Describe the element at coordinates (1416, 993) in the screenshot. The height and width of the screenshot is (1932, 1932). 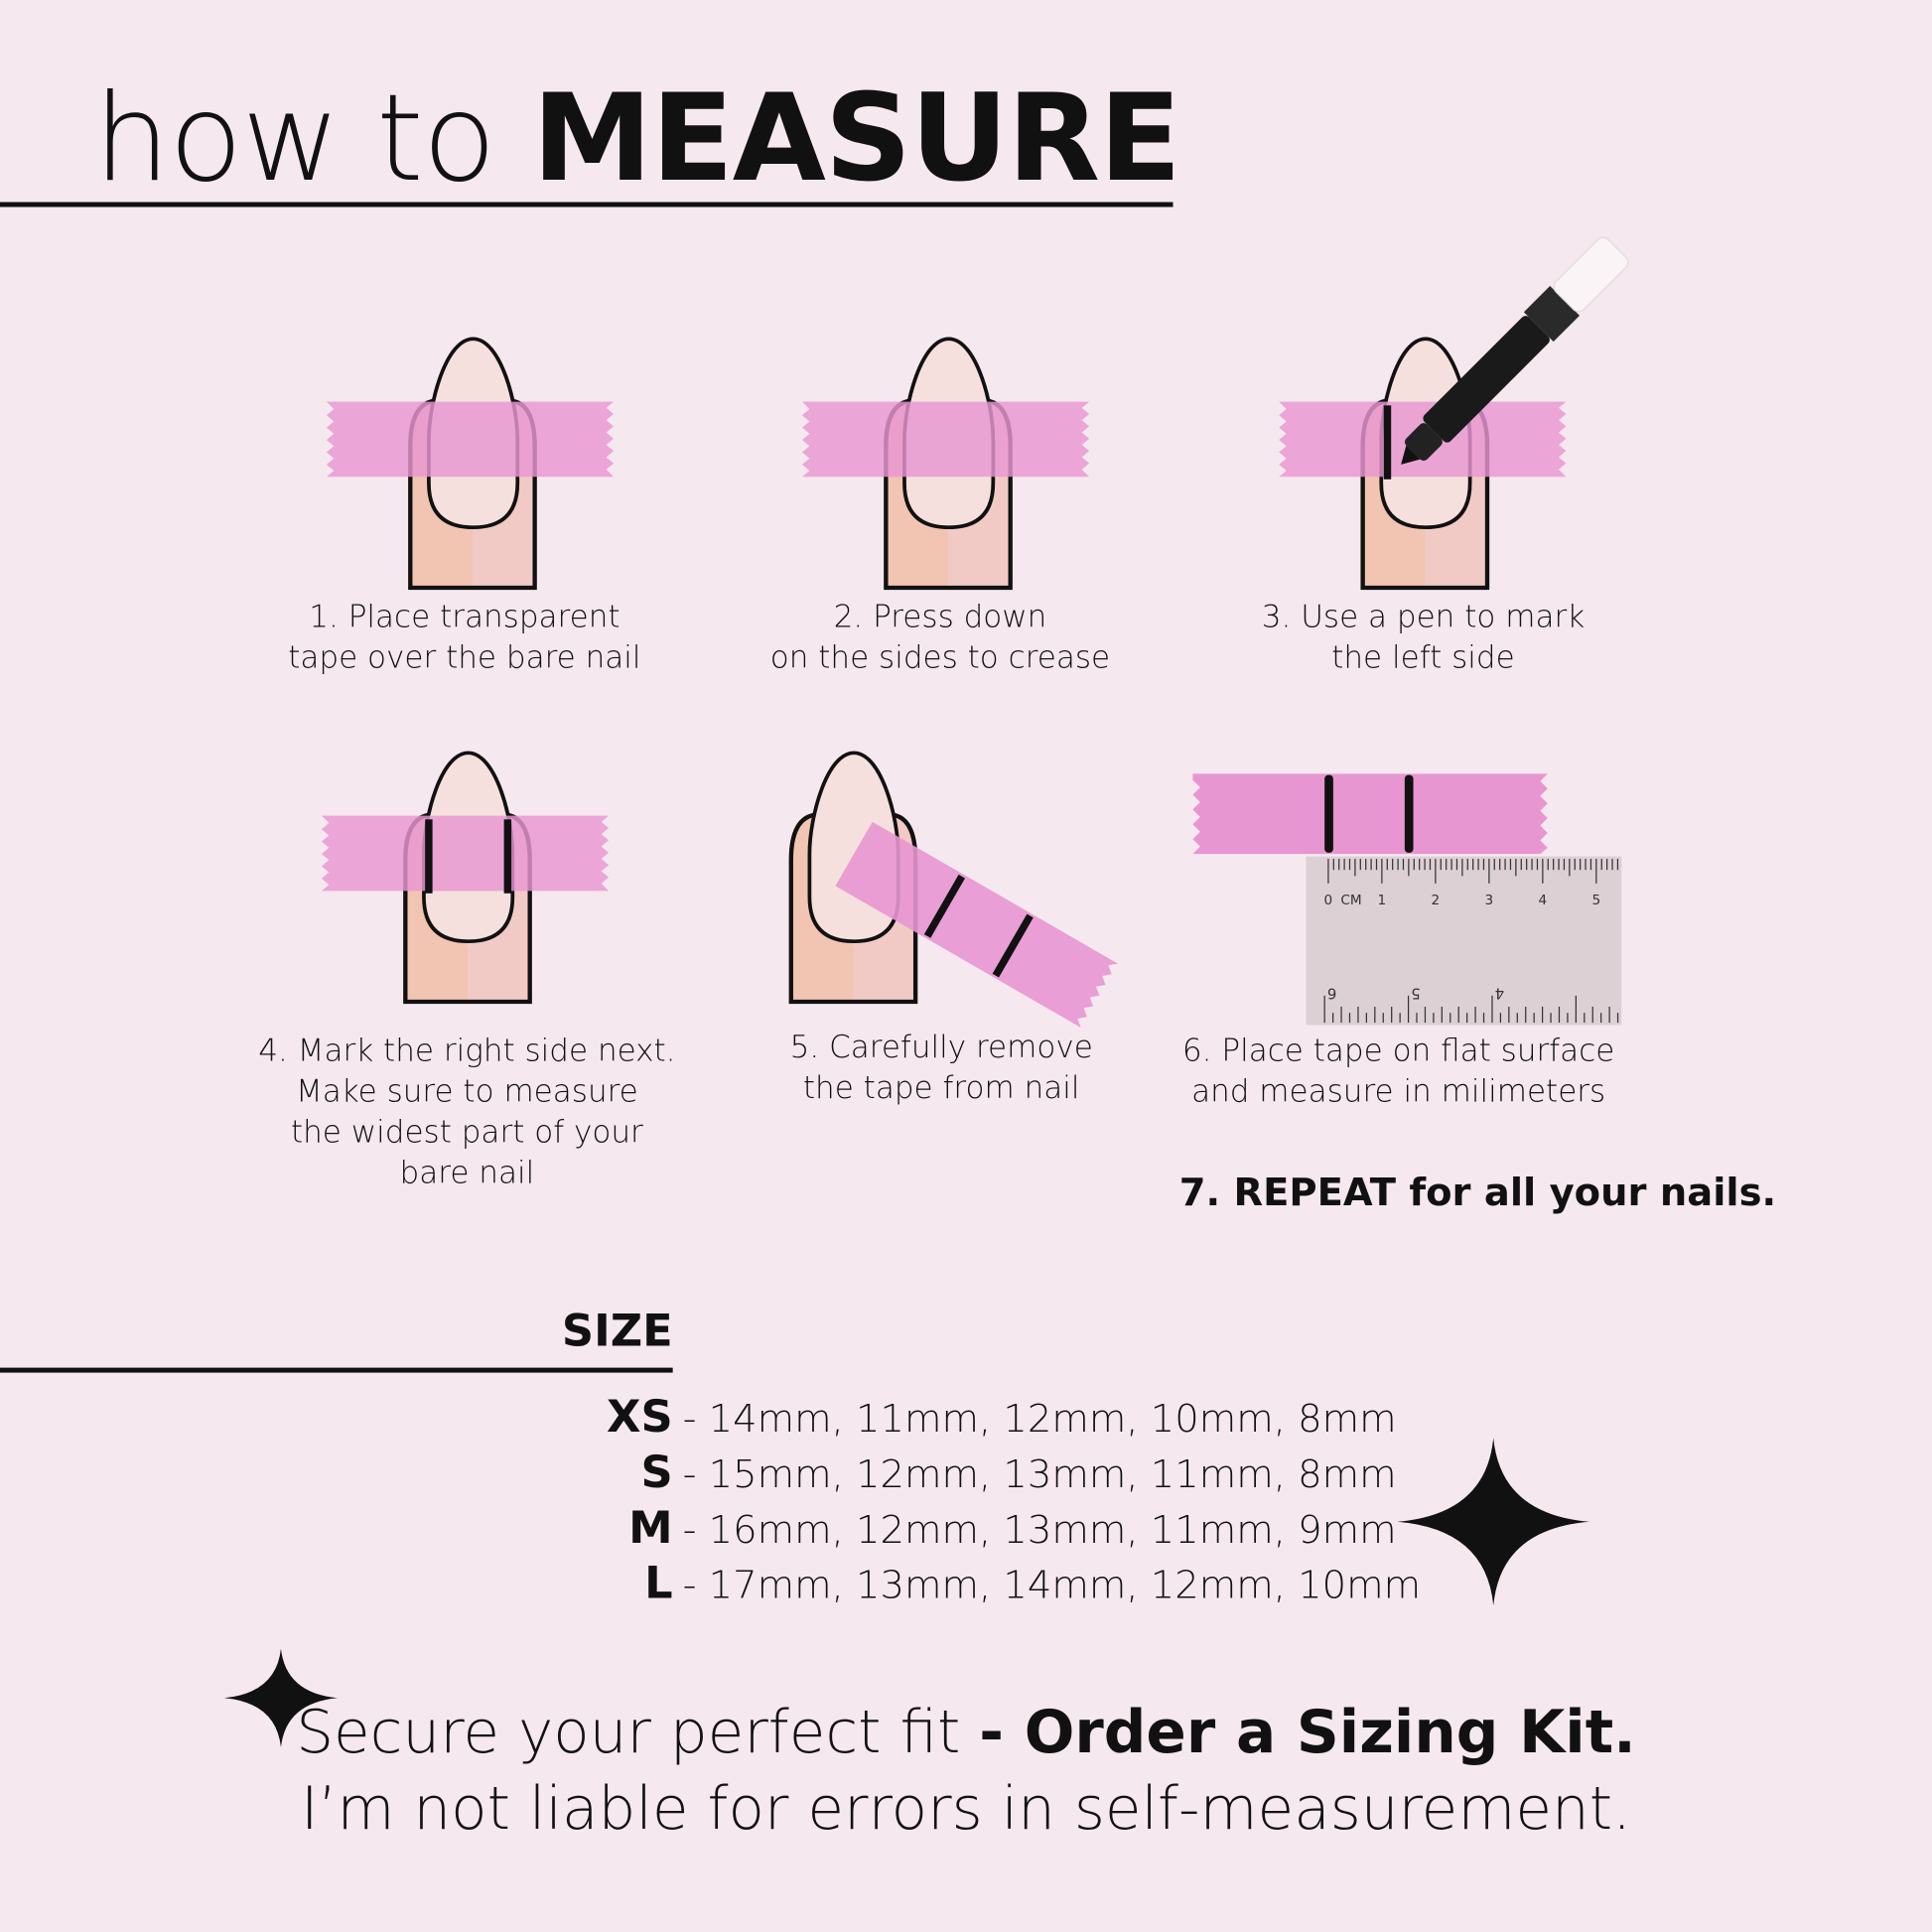
I see `ruler-inch-label: 5` at that location.